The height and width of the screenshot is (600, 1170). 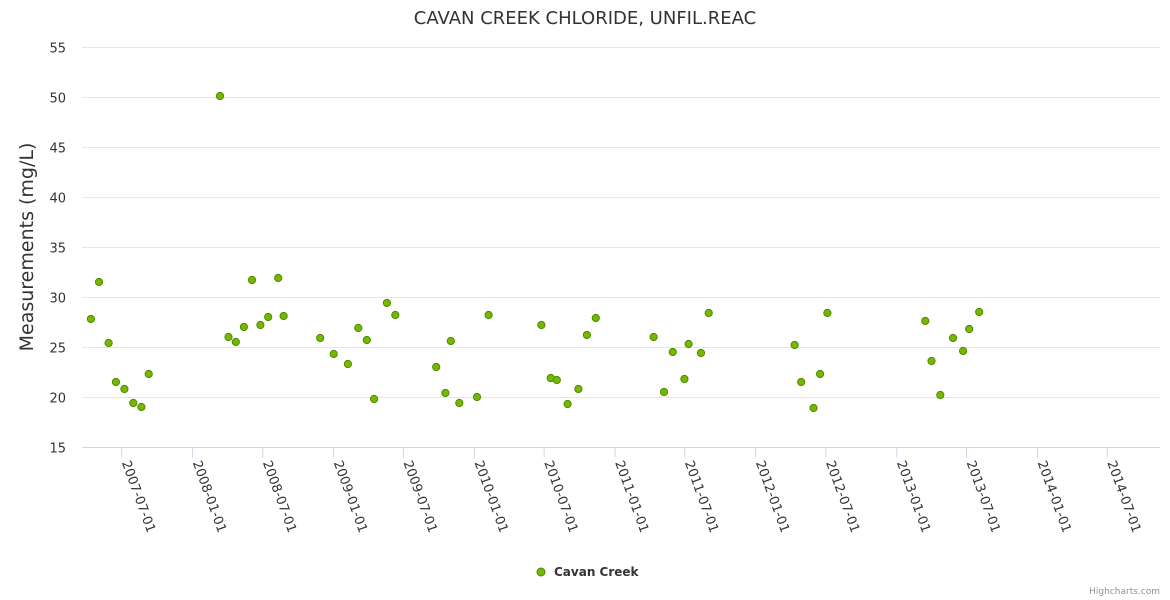 What do you see at coordinates (585, 18) in the screenshot?
I see `chart-title: CAVAN CREEK CHLORIDE, UNFIL.REAC` at bounding box center [585, 18].